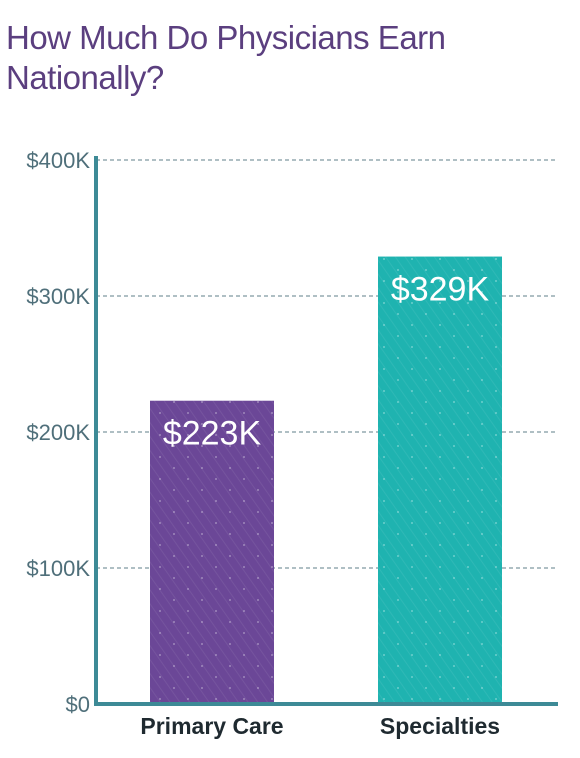 Image resolution: width=580 pixels, height=758 pixels. What do you see at coordinates (58, 160) in the screenshot?
I see `y-tick-label: $400K` at bounding box center [58, 160].